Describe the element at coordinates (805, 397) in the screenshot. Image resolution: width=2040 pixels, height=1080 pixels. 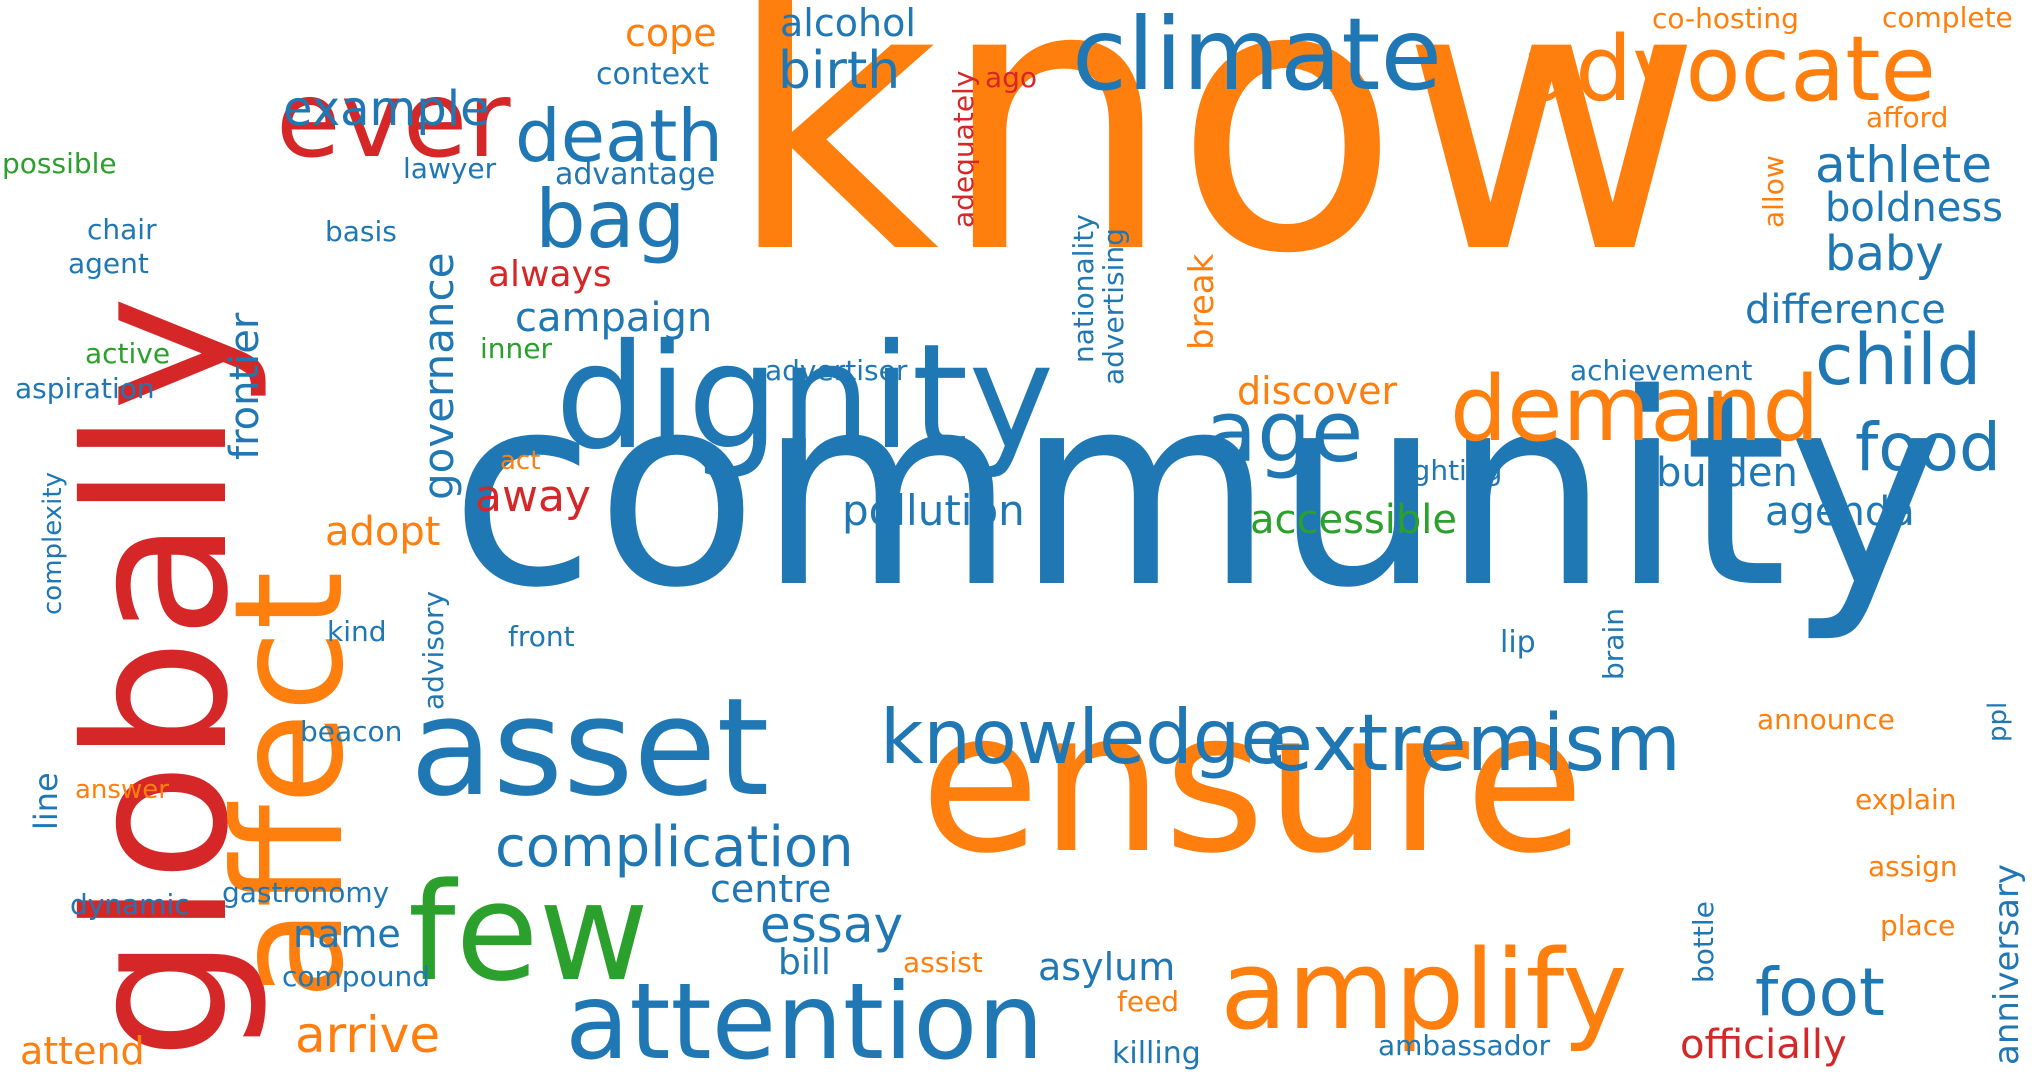
I see `word-dignity: dignity` at that location.